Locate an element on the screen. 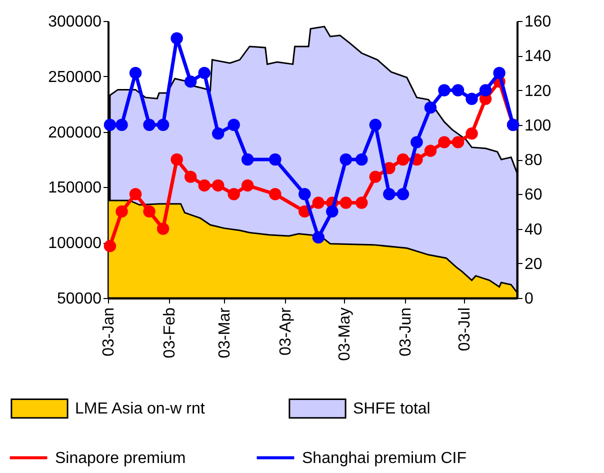 The height and width of the screenshot is (473, 604). y2-tick-label: 120 is located at coordinates (538, 91).